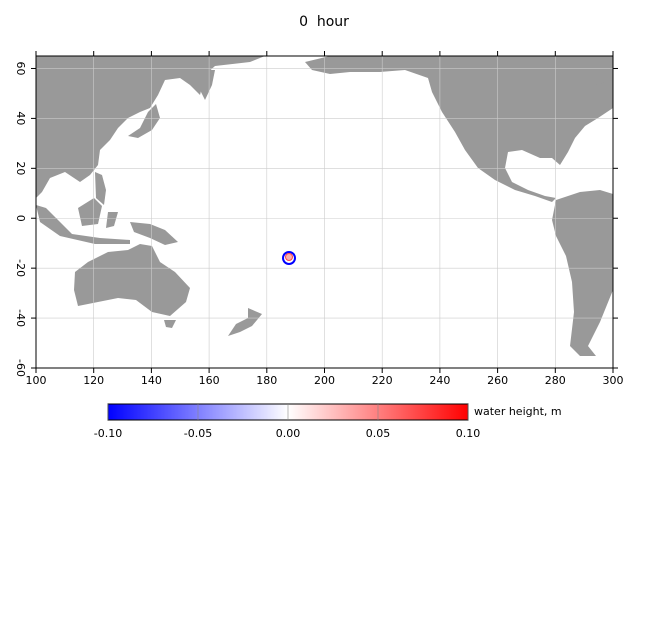  Describe the element at coordinates (209, 380) in the screenshot. I see `x-tick-label: 160` at that location.